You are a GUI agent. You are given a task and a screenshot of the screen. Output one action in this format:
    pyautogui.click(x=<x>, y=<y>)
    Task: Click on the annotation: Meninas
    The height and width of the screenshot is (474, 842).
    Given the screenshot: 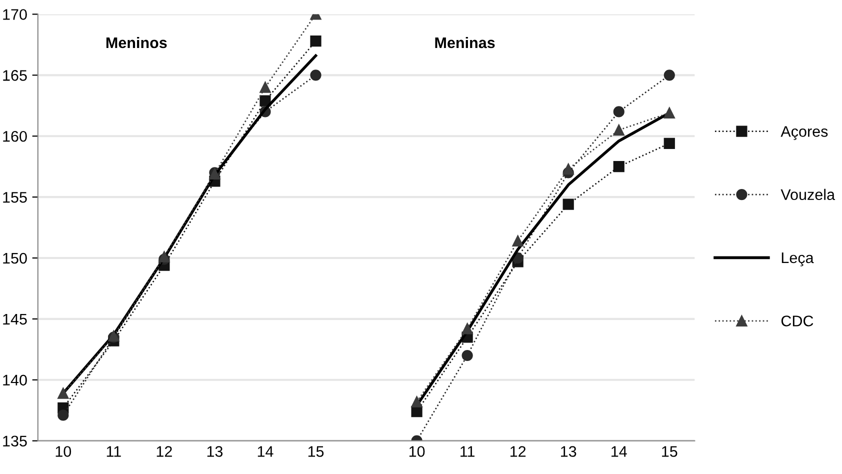 What is the action you would take?
    pyautogui.click(x=465, y=42)
    